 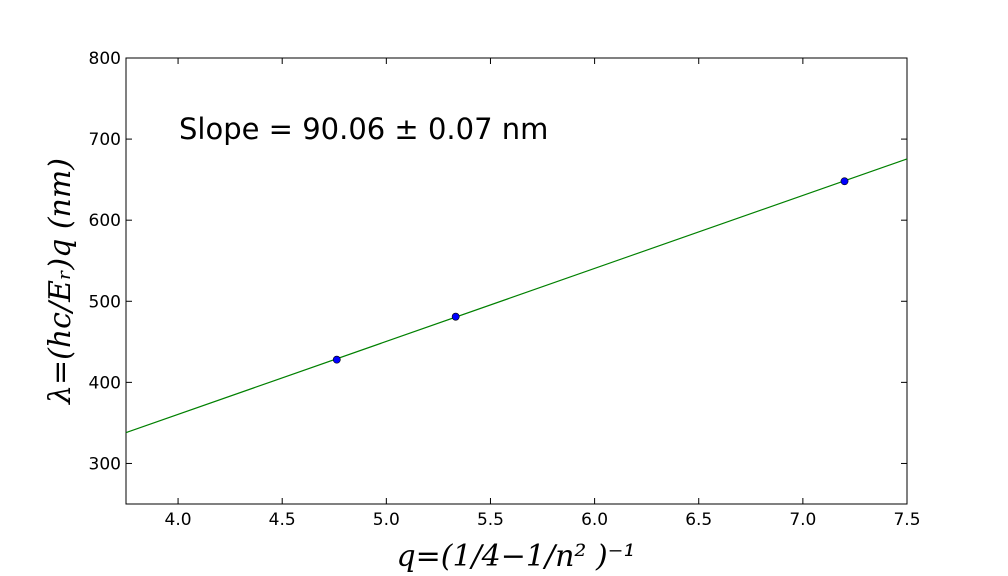 What do you see at coordinates (490, 520) in the screenshot?
I see `x-tick-label: 5.5` at bounding box center [490, 520].